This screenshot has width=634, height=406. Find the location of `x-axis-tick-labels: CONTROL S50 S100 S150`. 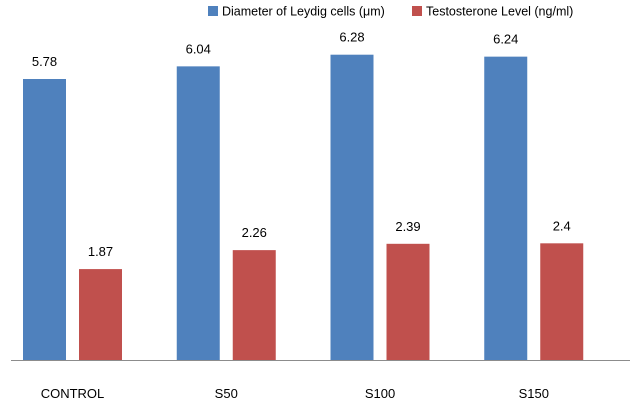

x-axis-tick-labels: CONTROL S50 S100 S150 is located at coordinates (295, 393).